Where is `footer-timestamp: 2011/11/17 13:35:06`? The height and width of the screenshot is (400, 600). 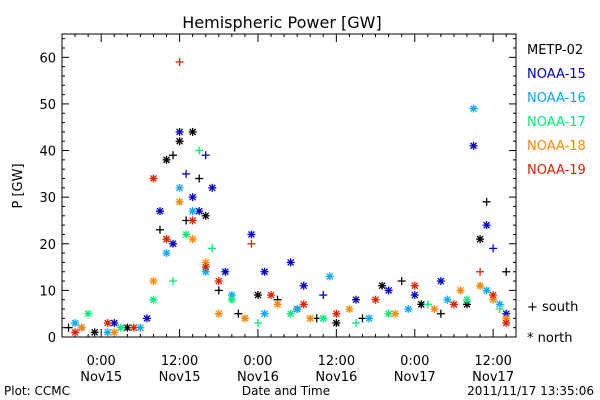
footer-timestamp: 2011/11/17 13:35:06 is located at coordinates (530, 391).